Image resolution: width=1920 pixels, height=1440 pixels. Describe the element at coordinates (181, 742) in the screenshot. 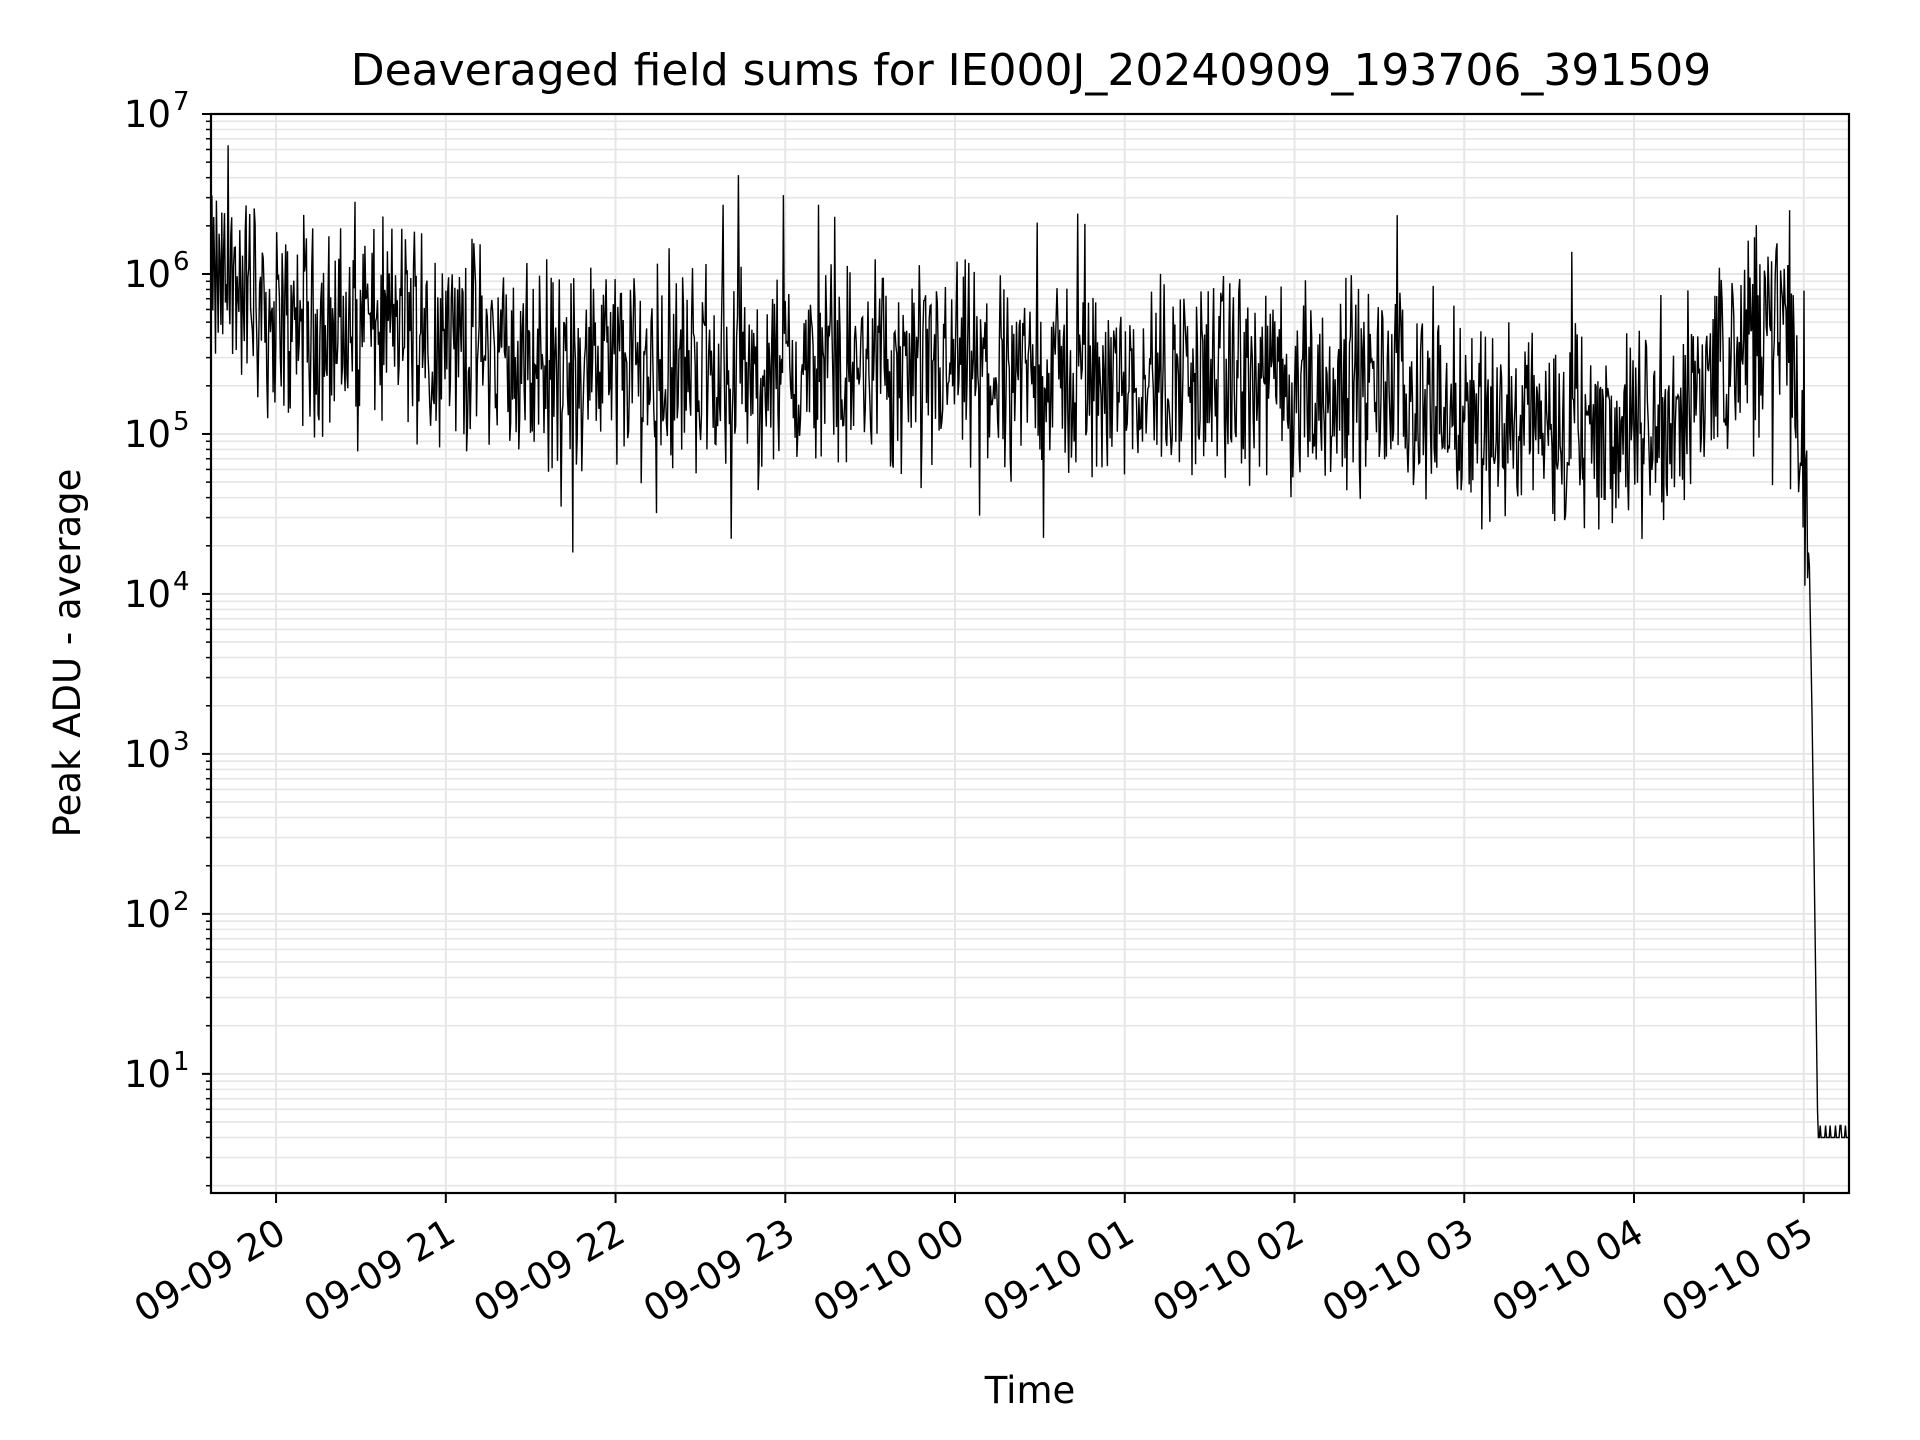

I see `y-tick-exponent: 3` at that location.